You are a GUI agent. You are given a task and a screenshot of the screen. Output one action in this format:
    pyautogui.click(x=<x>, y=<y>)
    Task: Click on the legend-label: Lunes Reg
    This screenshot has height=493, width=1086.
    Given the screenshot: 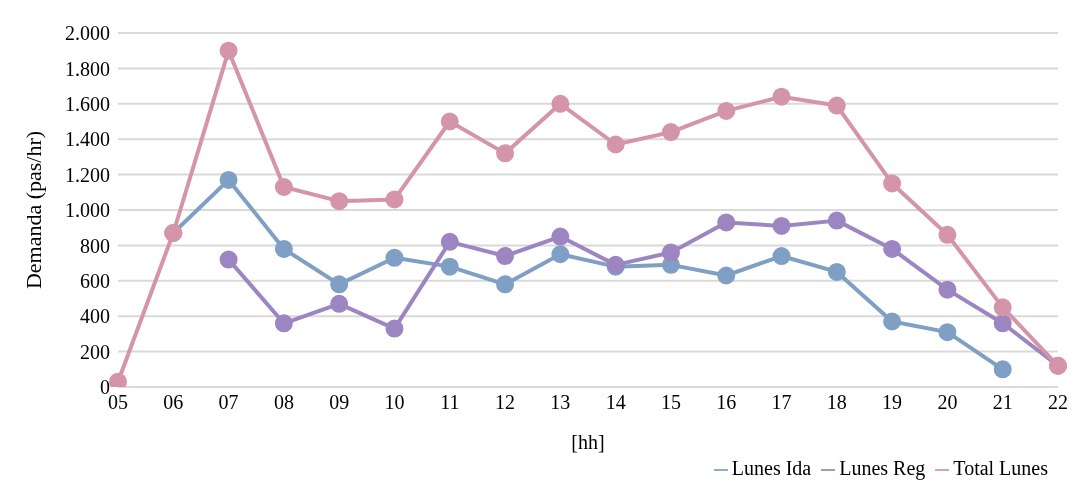 What is the action you would take?
    pyautogui.click(x=882, y=468)
    